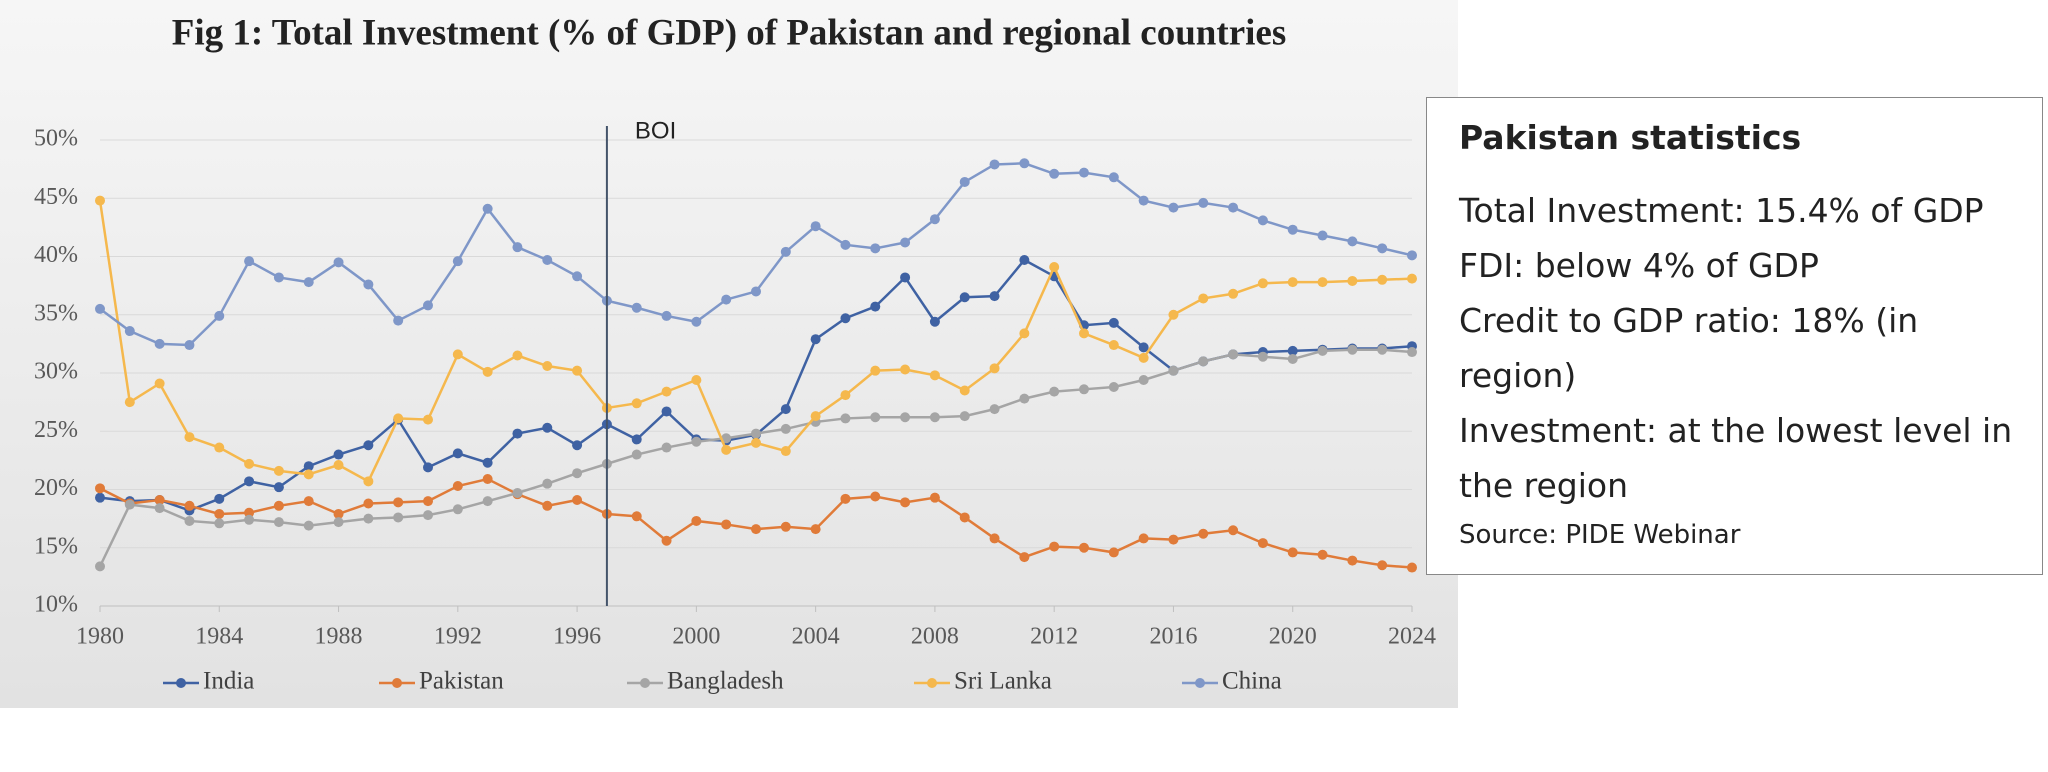 Image resolution: width=2048 pixels, height=772 pixels. I want to click on panel-title: Pakistan statistics, so click(1630, 137).